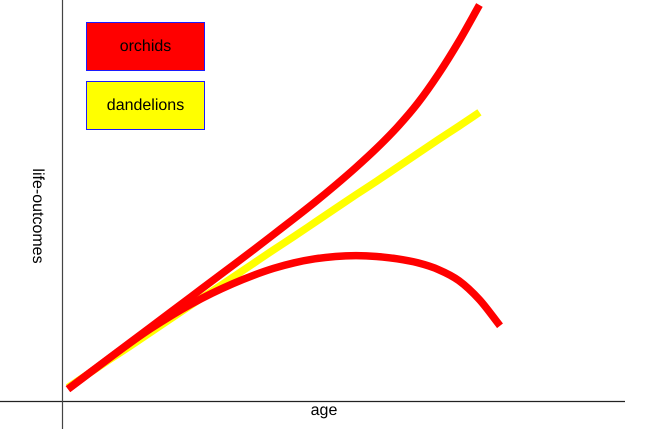  What do you see at coordinates (145, 105) in the screenshot?
I see `text: dandelions` at bounding box center [145, 105].